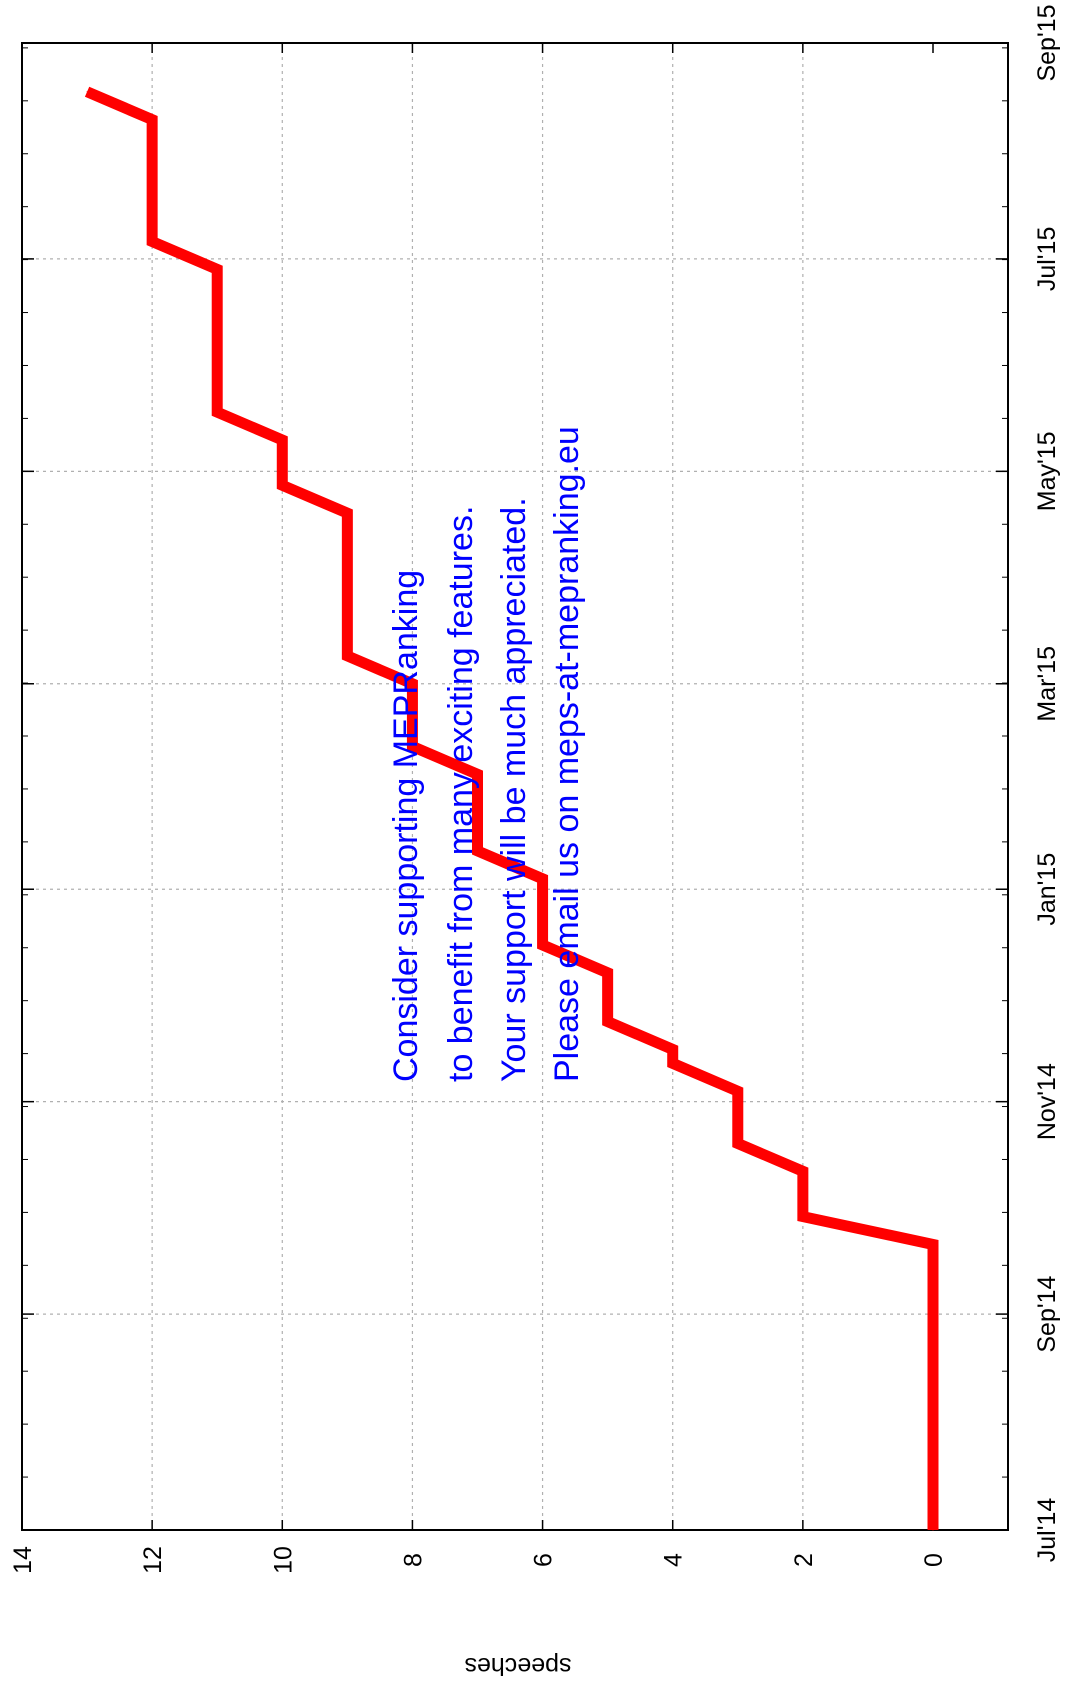  What do you see at coordinates (1047, 259) in the screenshot?
I see `x-tick-label: Jul'15` at bounding box center [1047, 259].